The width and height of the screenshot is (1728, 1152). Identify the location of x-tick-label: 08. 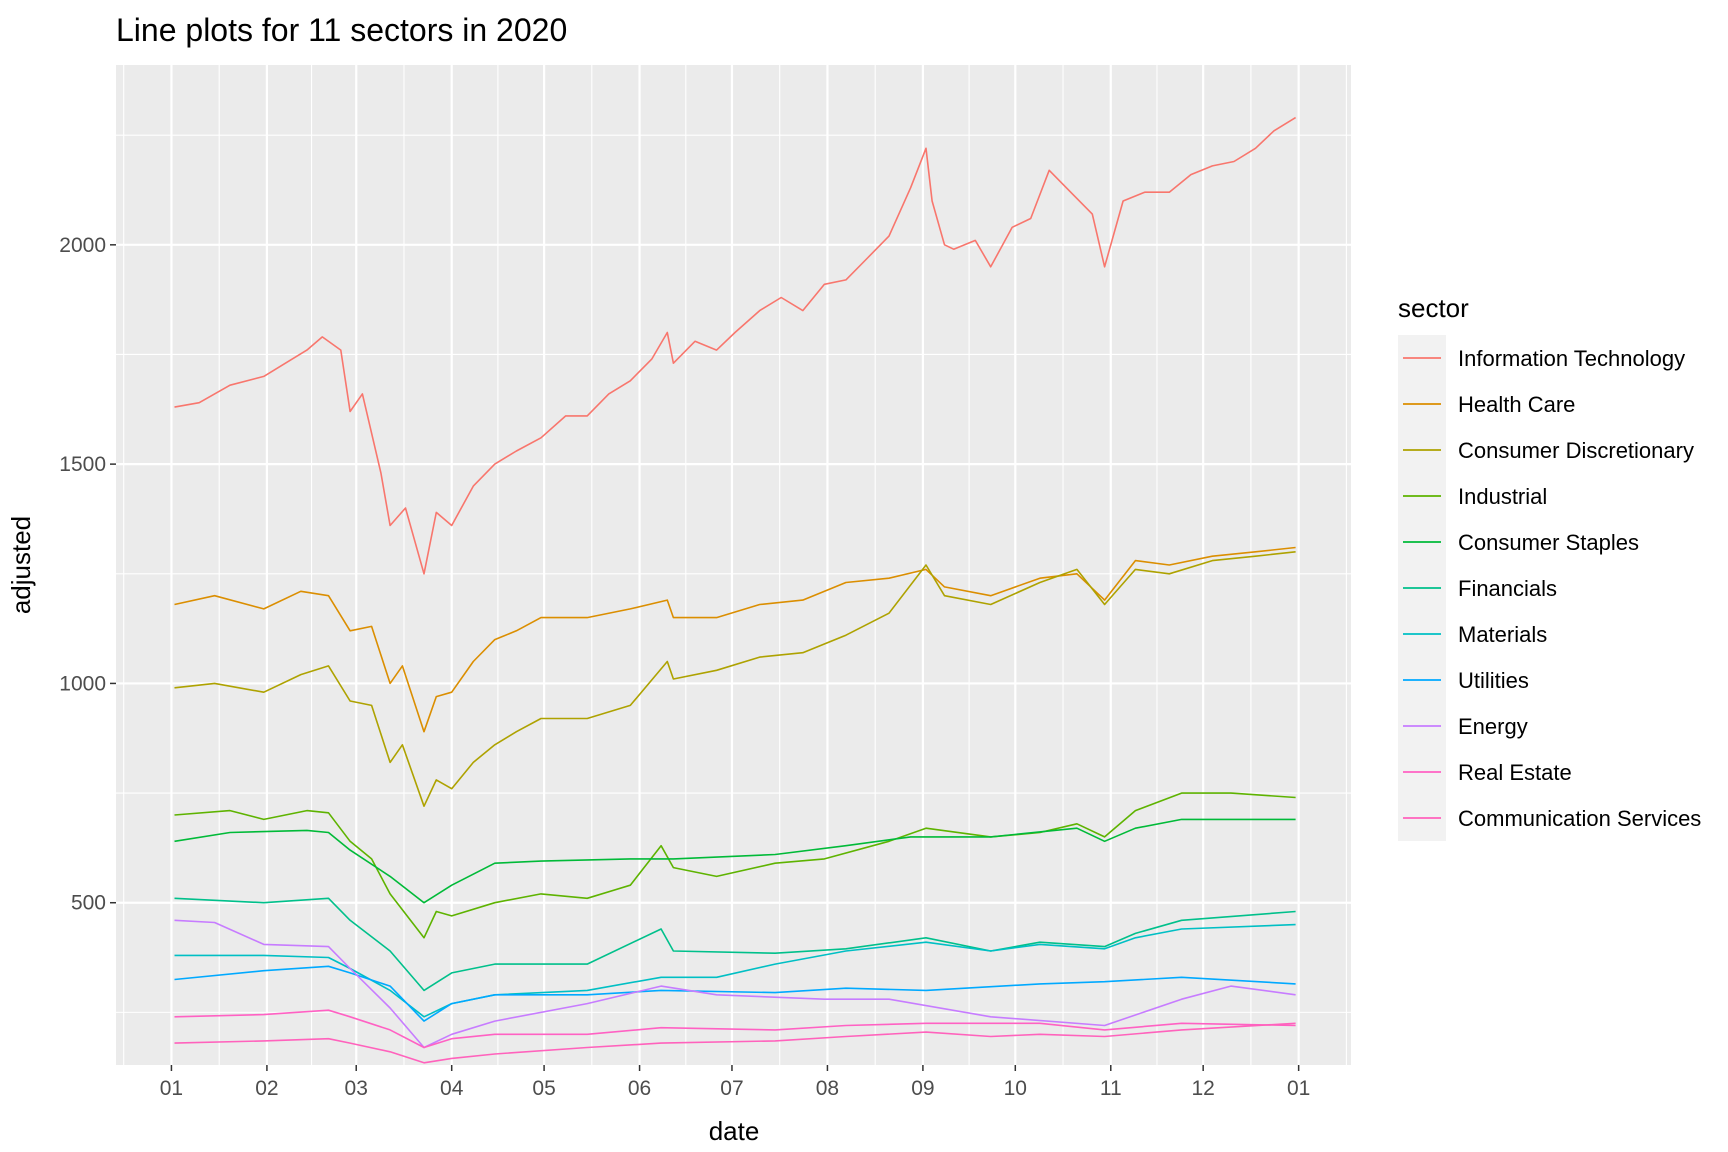
(827, 1088).